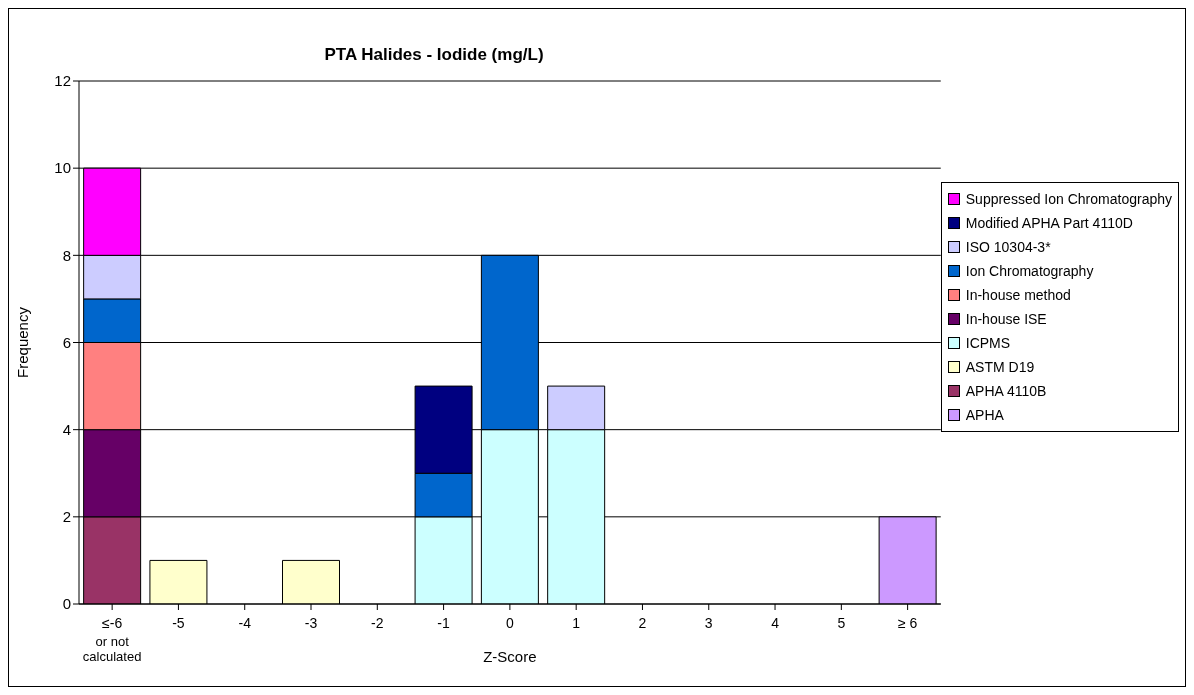 The width and height of the screenshot is (1194, 695). What do you see at coordinates (66, 604) in the screenshot?
I see `y-tick-label: 0` at bounding box center [66, 604].